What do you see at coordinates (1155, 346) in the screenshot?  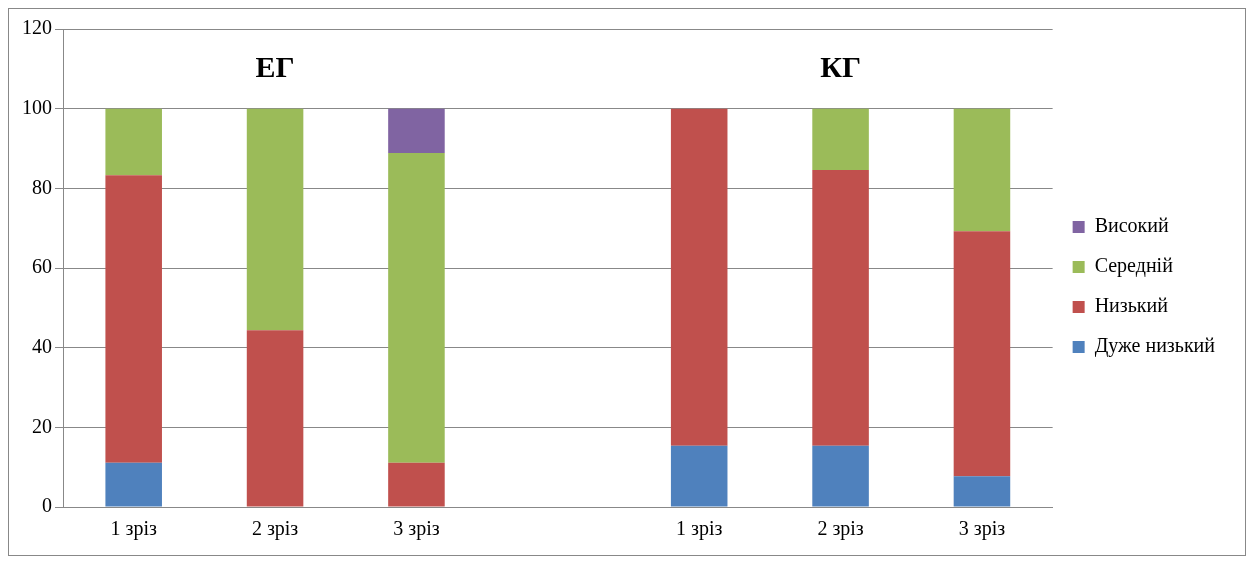 I see `legend-label: Дуже низький` at bounding box center [1155, 346].